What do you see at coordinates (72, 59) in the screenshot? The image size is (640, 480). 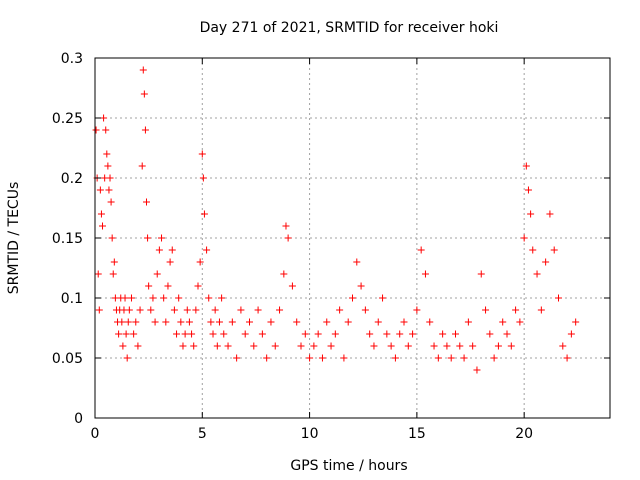 I see `y-tick-label: 0.3` at bounding box center [72, 59].